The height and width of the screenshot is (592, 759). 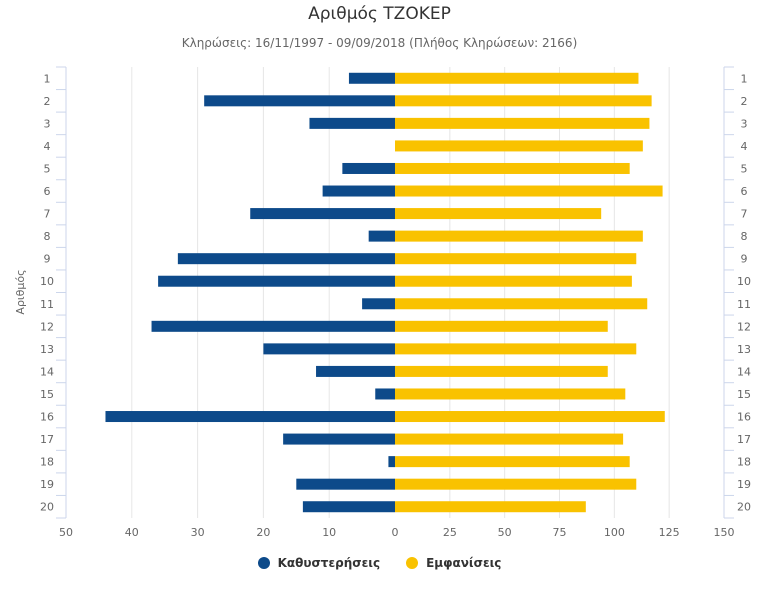 I want to click on y-tick-label-left: 18, so click(x=47, y=462).